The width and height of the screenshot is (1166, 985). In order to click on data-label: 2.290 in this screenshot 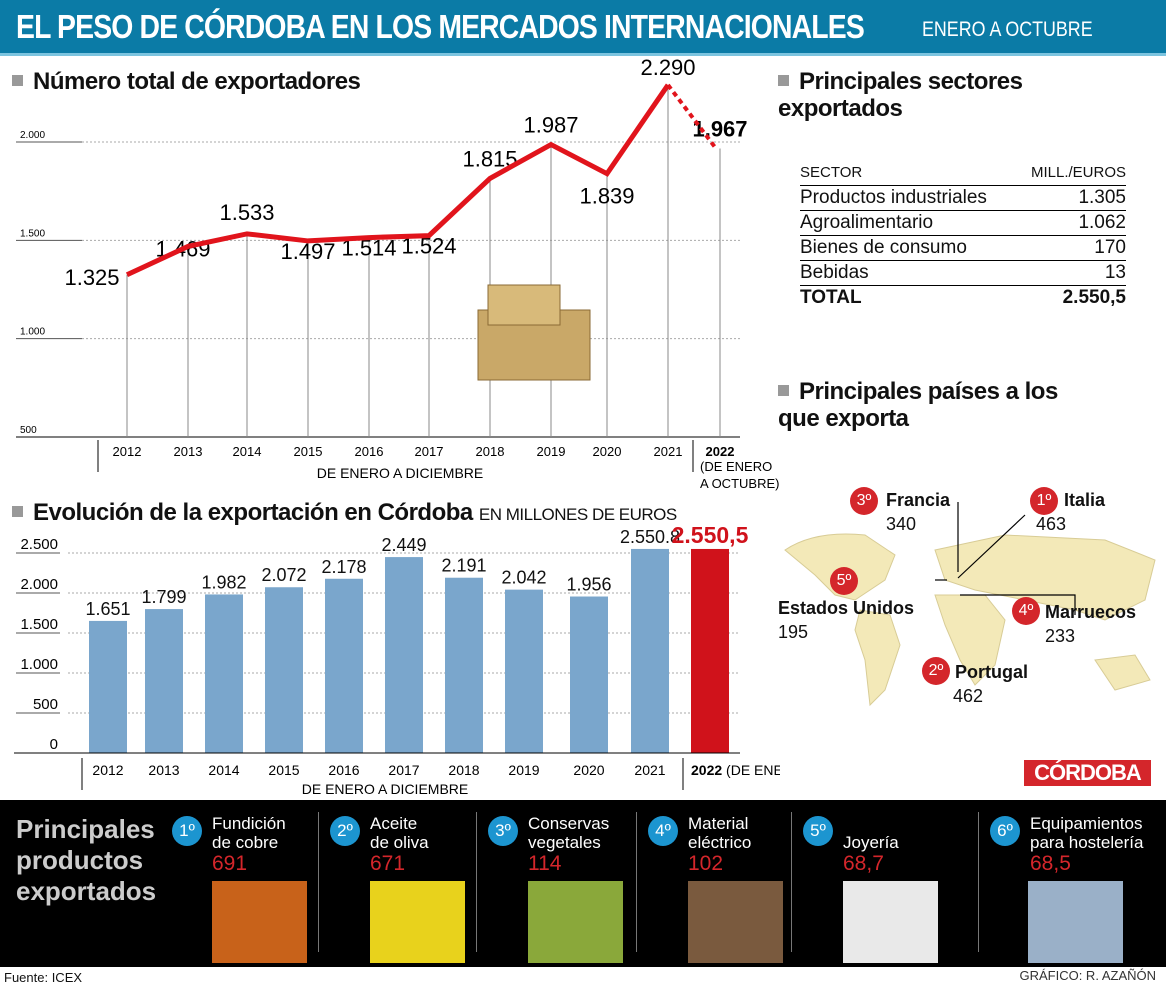, I will do `click(667, 67)`.